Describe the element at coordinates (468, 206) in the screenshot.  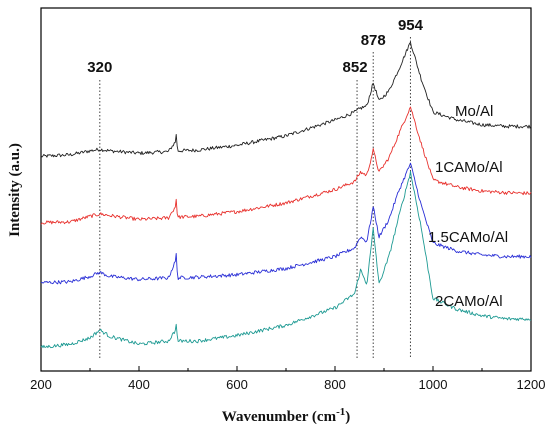
I see `series-labels: Mo/Al 1CAMo/Al 1.5CAMo/Al 2CAMo/Al` at that location.